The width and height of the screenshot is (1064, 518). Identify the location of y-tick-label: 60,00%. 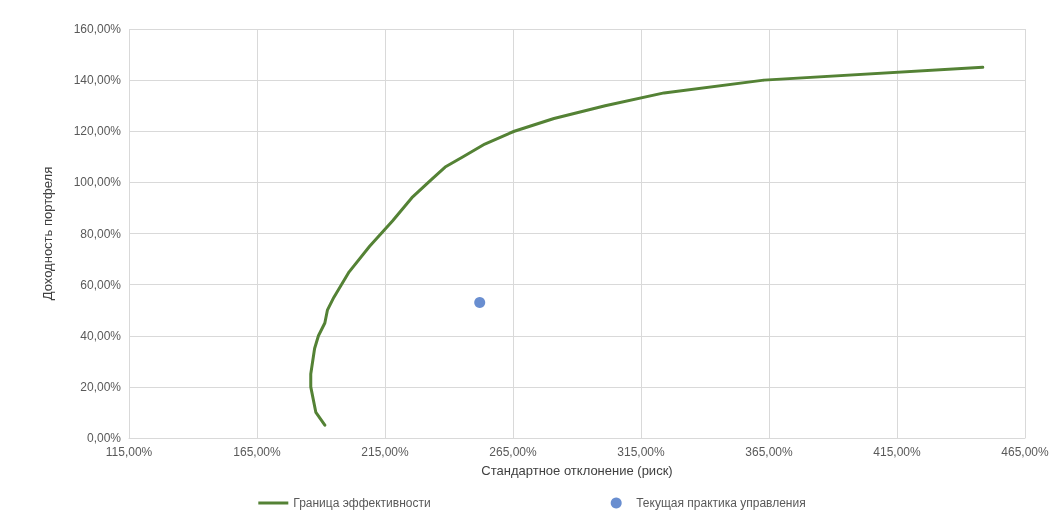
(101, 284).